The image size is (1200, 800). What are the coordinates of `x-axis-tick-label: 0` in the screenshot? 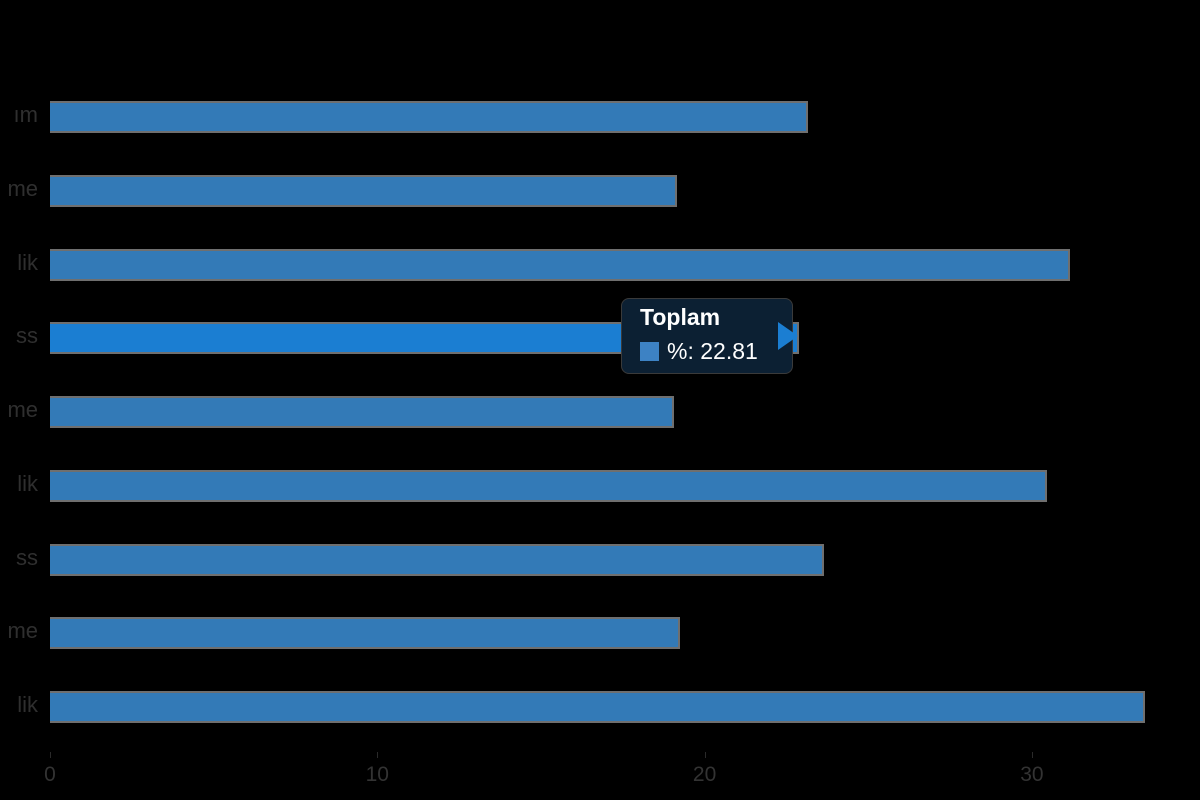 It's located at (50, 774).